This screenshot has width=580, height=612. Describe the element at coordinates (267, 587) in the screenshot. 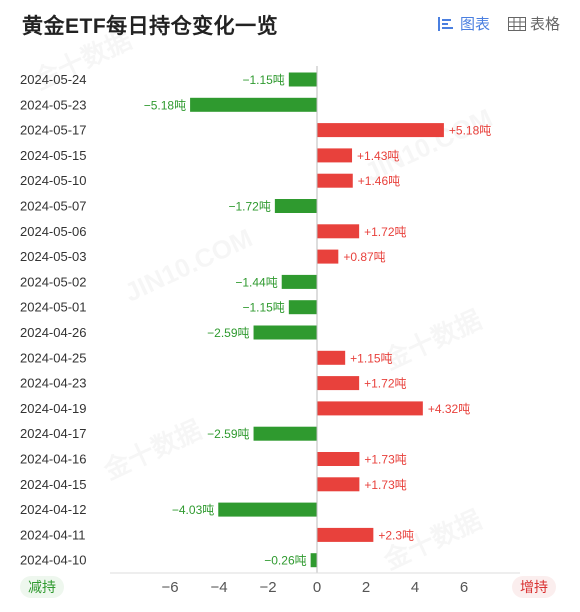

I see `x-tick-label: −2` at that location.